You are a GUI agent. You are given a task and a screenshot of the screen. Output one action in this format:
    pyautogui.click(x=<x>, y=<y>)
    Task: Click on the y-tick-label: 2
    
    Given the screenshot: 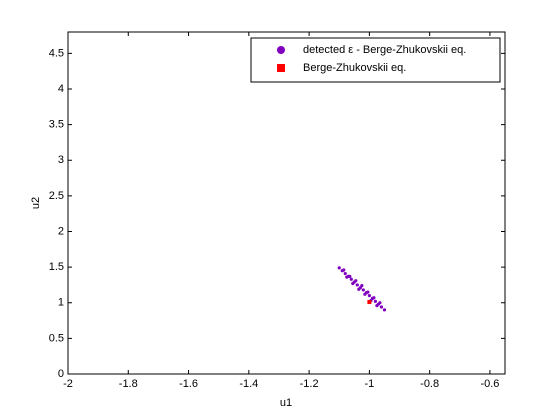 What is the action you would take?
    pyautogui.click(x=61, y=231)
    